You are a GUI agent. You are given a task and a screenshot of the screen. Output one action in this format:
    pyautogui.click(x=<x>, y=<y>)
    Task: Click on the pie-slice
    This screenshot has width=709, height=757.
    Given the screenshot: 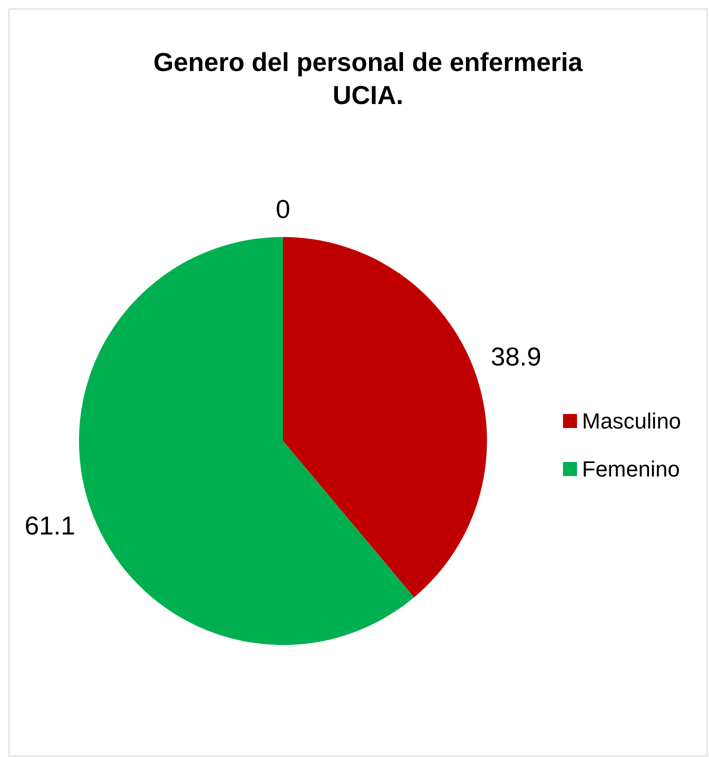 What is the action you would take?
    pyautogui.click(x=385, y=417)
    